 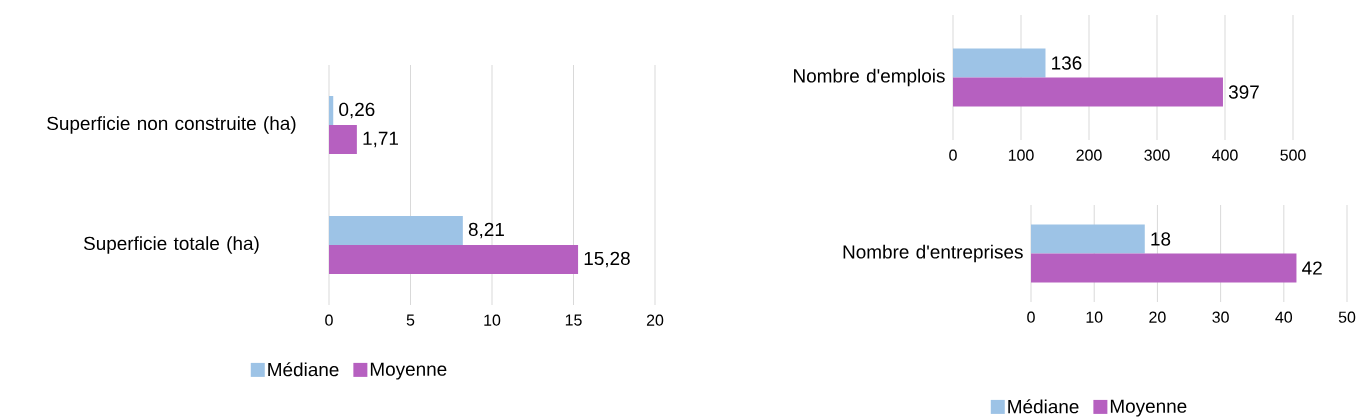 I want to click on y-tick-label: Superficie totale (ha), so click(x=171, y=245).